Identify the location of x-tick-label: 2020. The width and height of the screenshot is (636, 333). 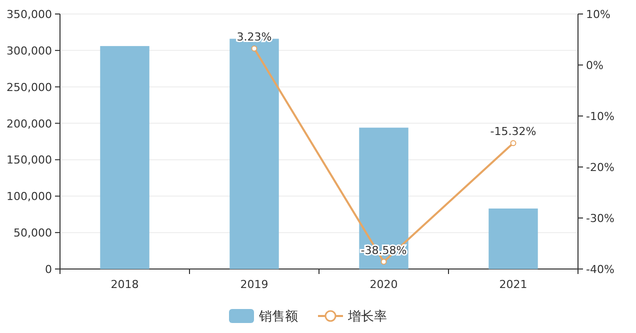
(384, 284).